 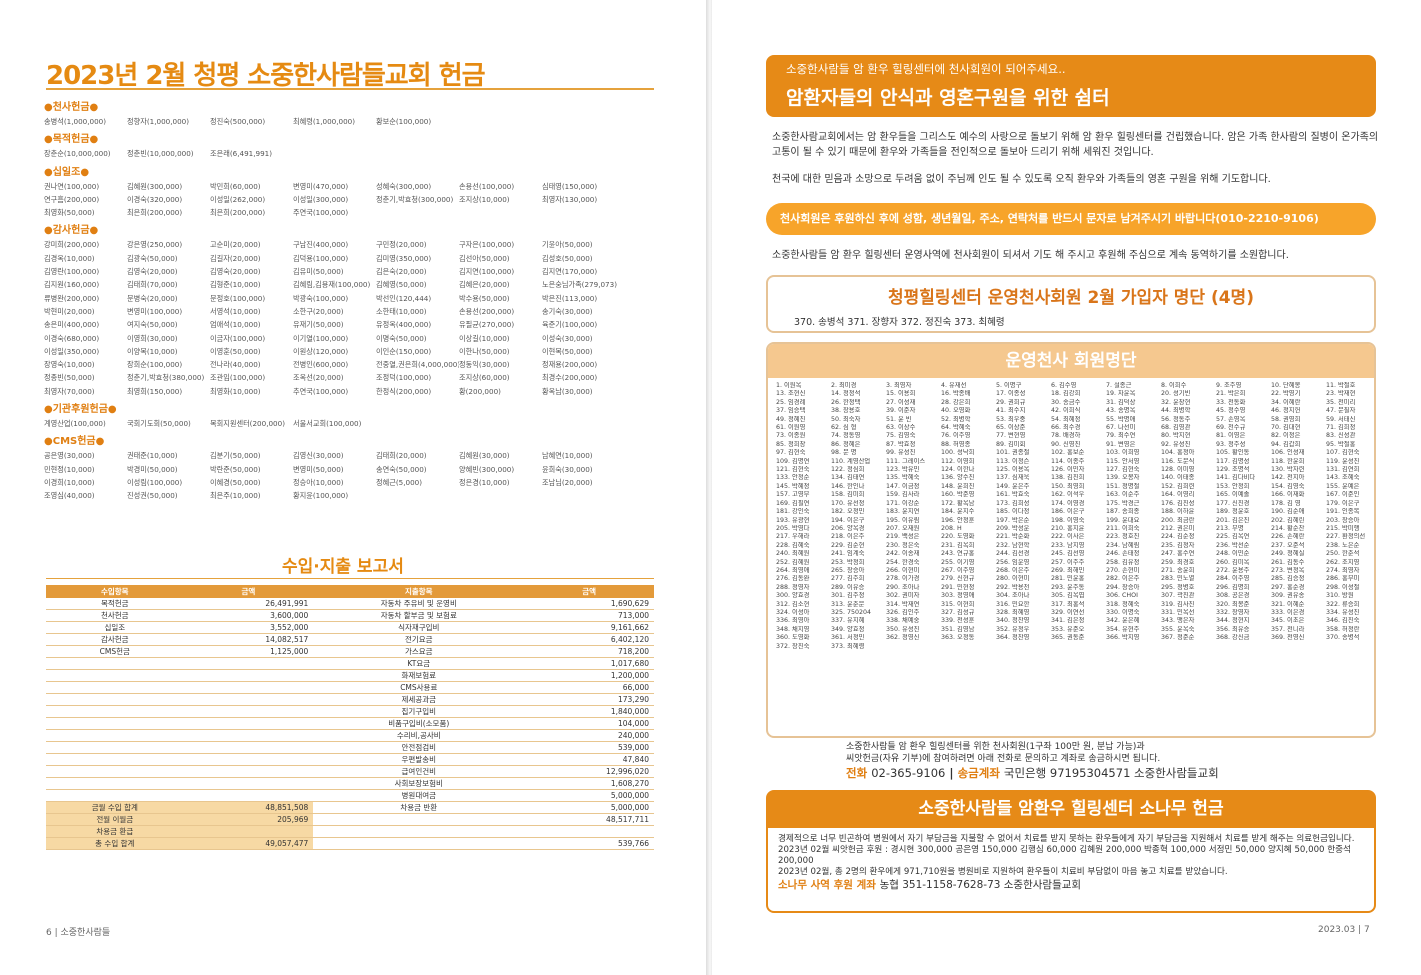 I want to click on donor-entry: 노은숭님가족(279,073), so click(x=580, y=285).